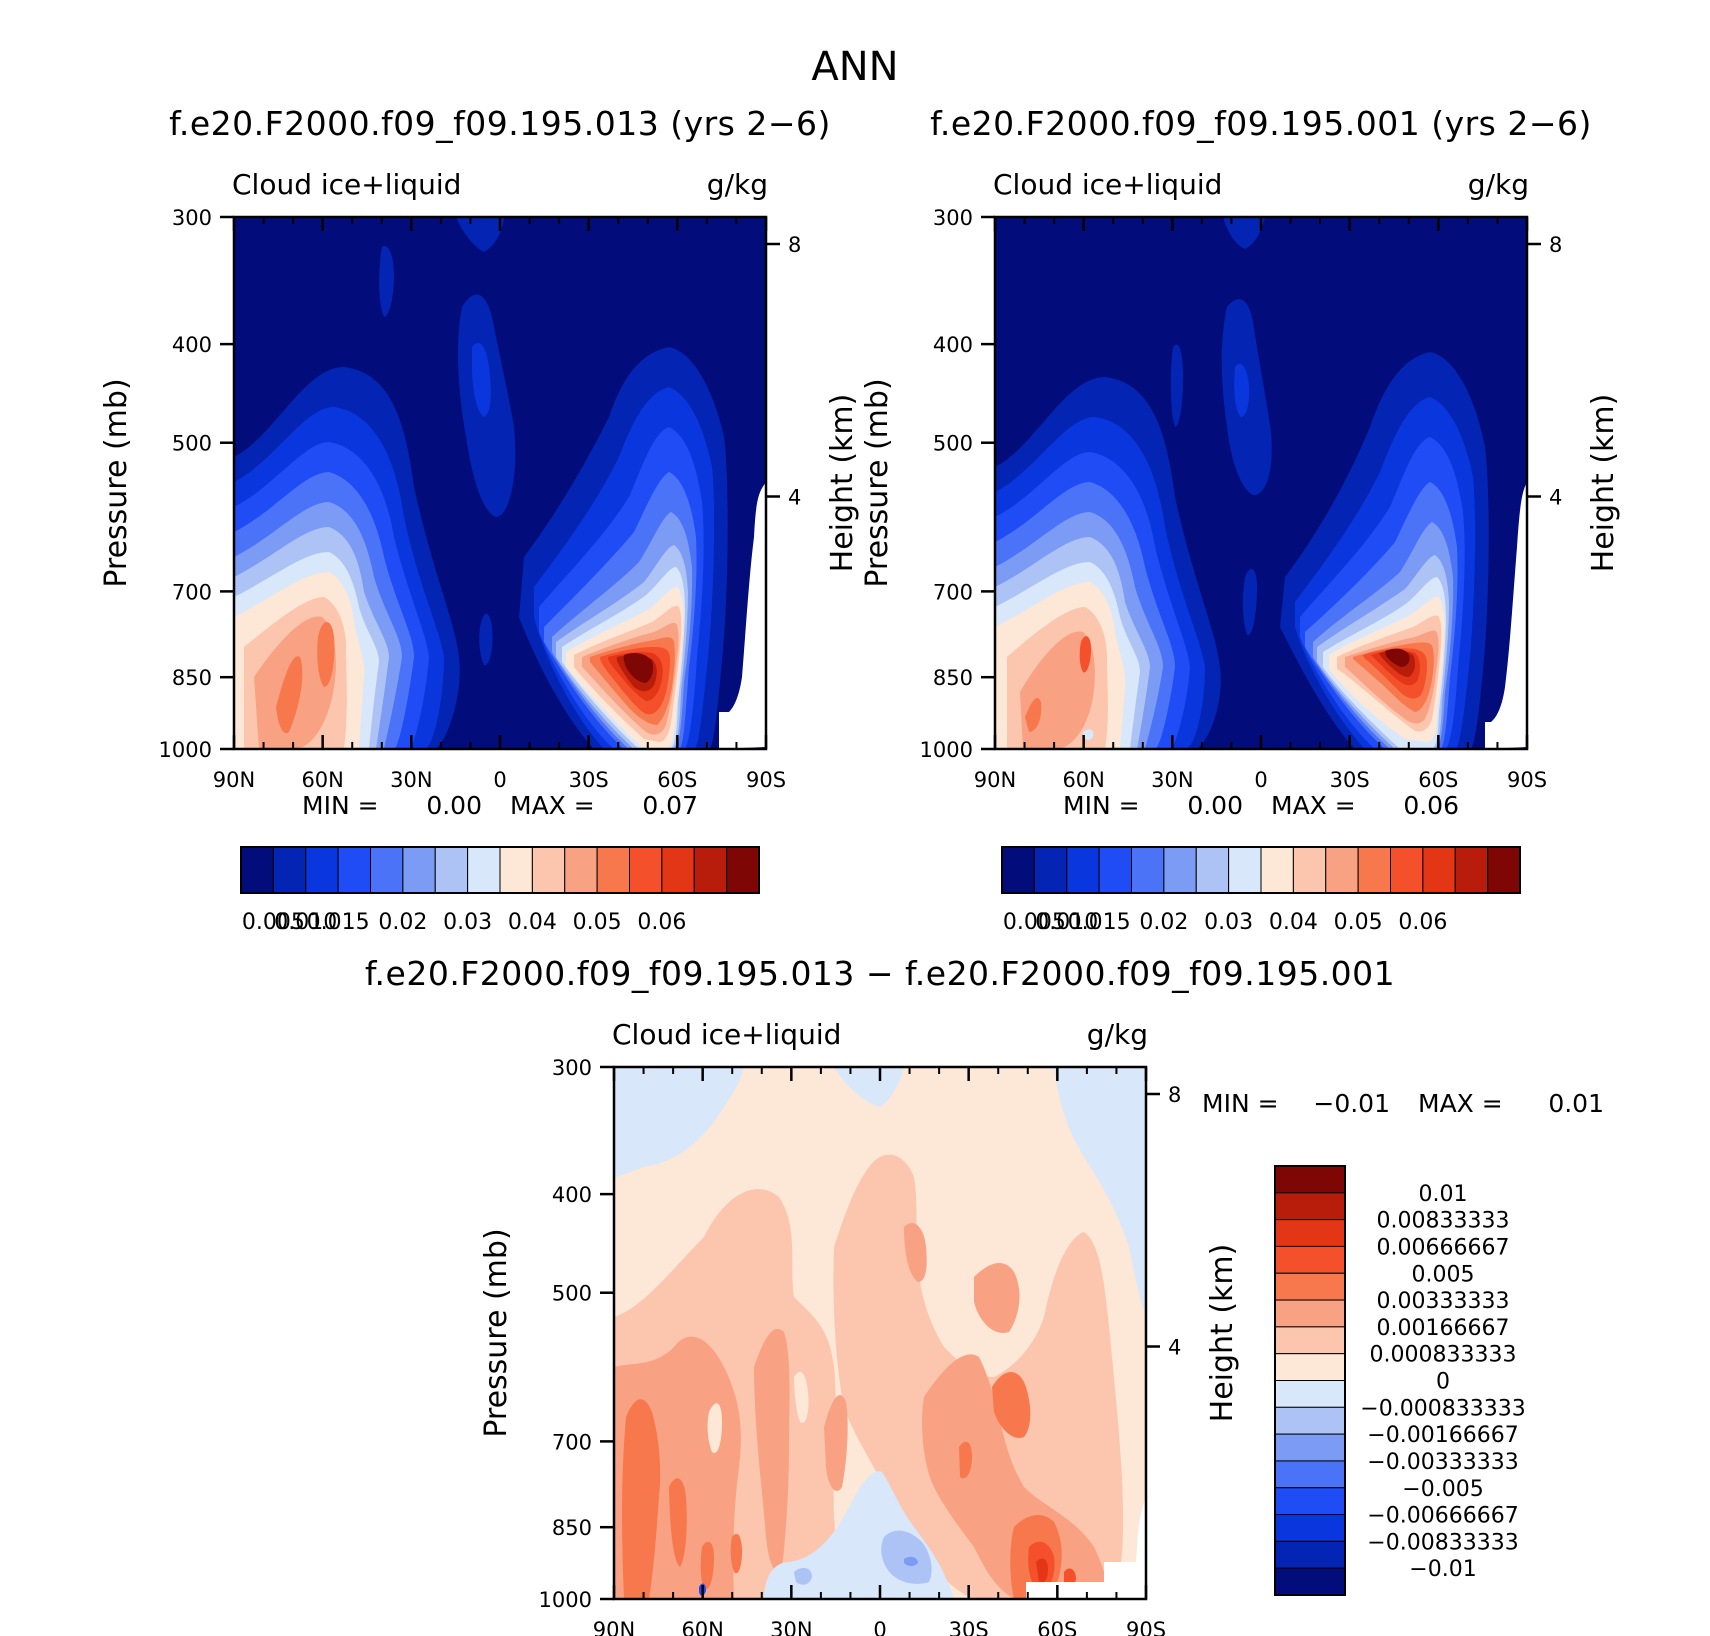 Image resolution: width=1710 pixels, height=1636 pixels. Describe the element at coordinates (1442, 1569) in the screenshot. I see `colorbar-label: −0.01` at that location.